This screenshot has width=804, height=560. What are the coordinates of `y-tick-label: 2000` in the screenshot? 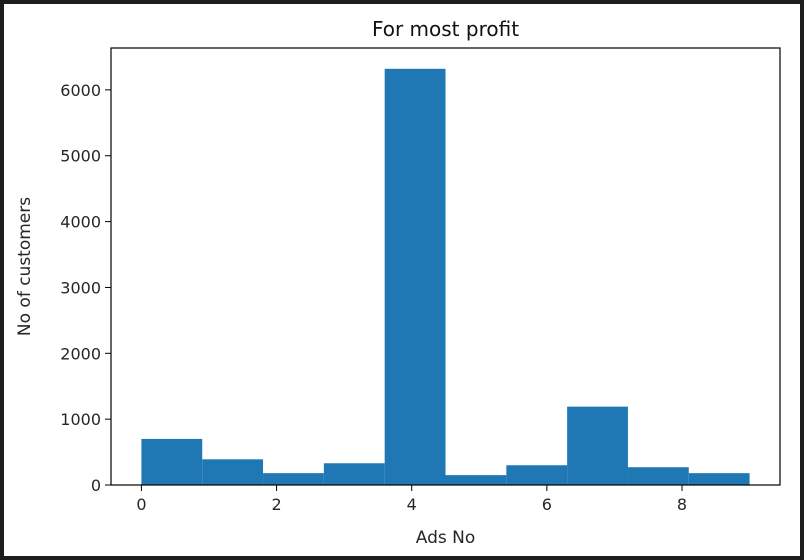 It's located at (80, 353).